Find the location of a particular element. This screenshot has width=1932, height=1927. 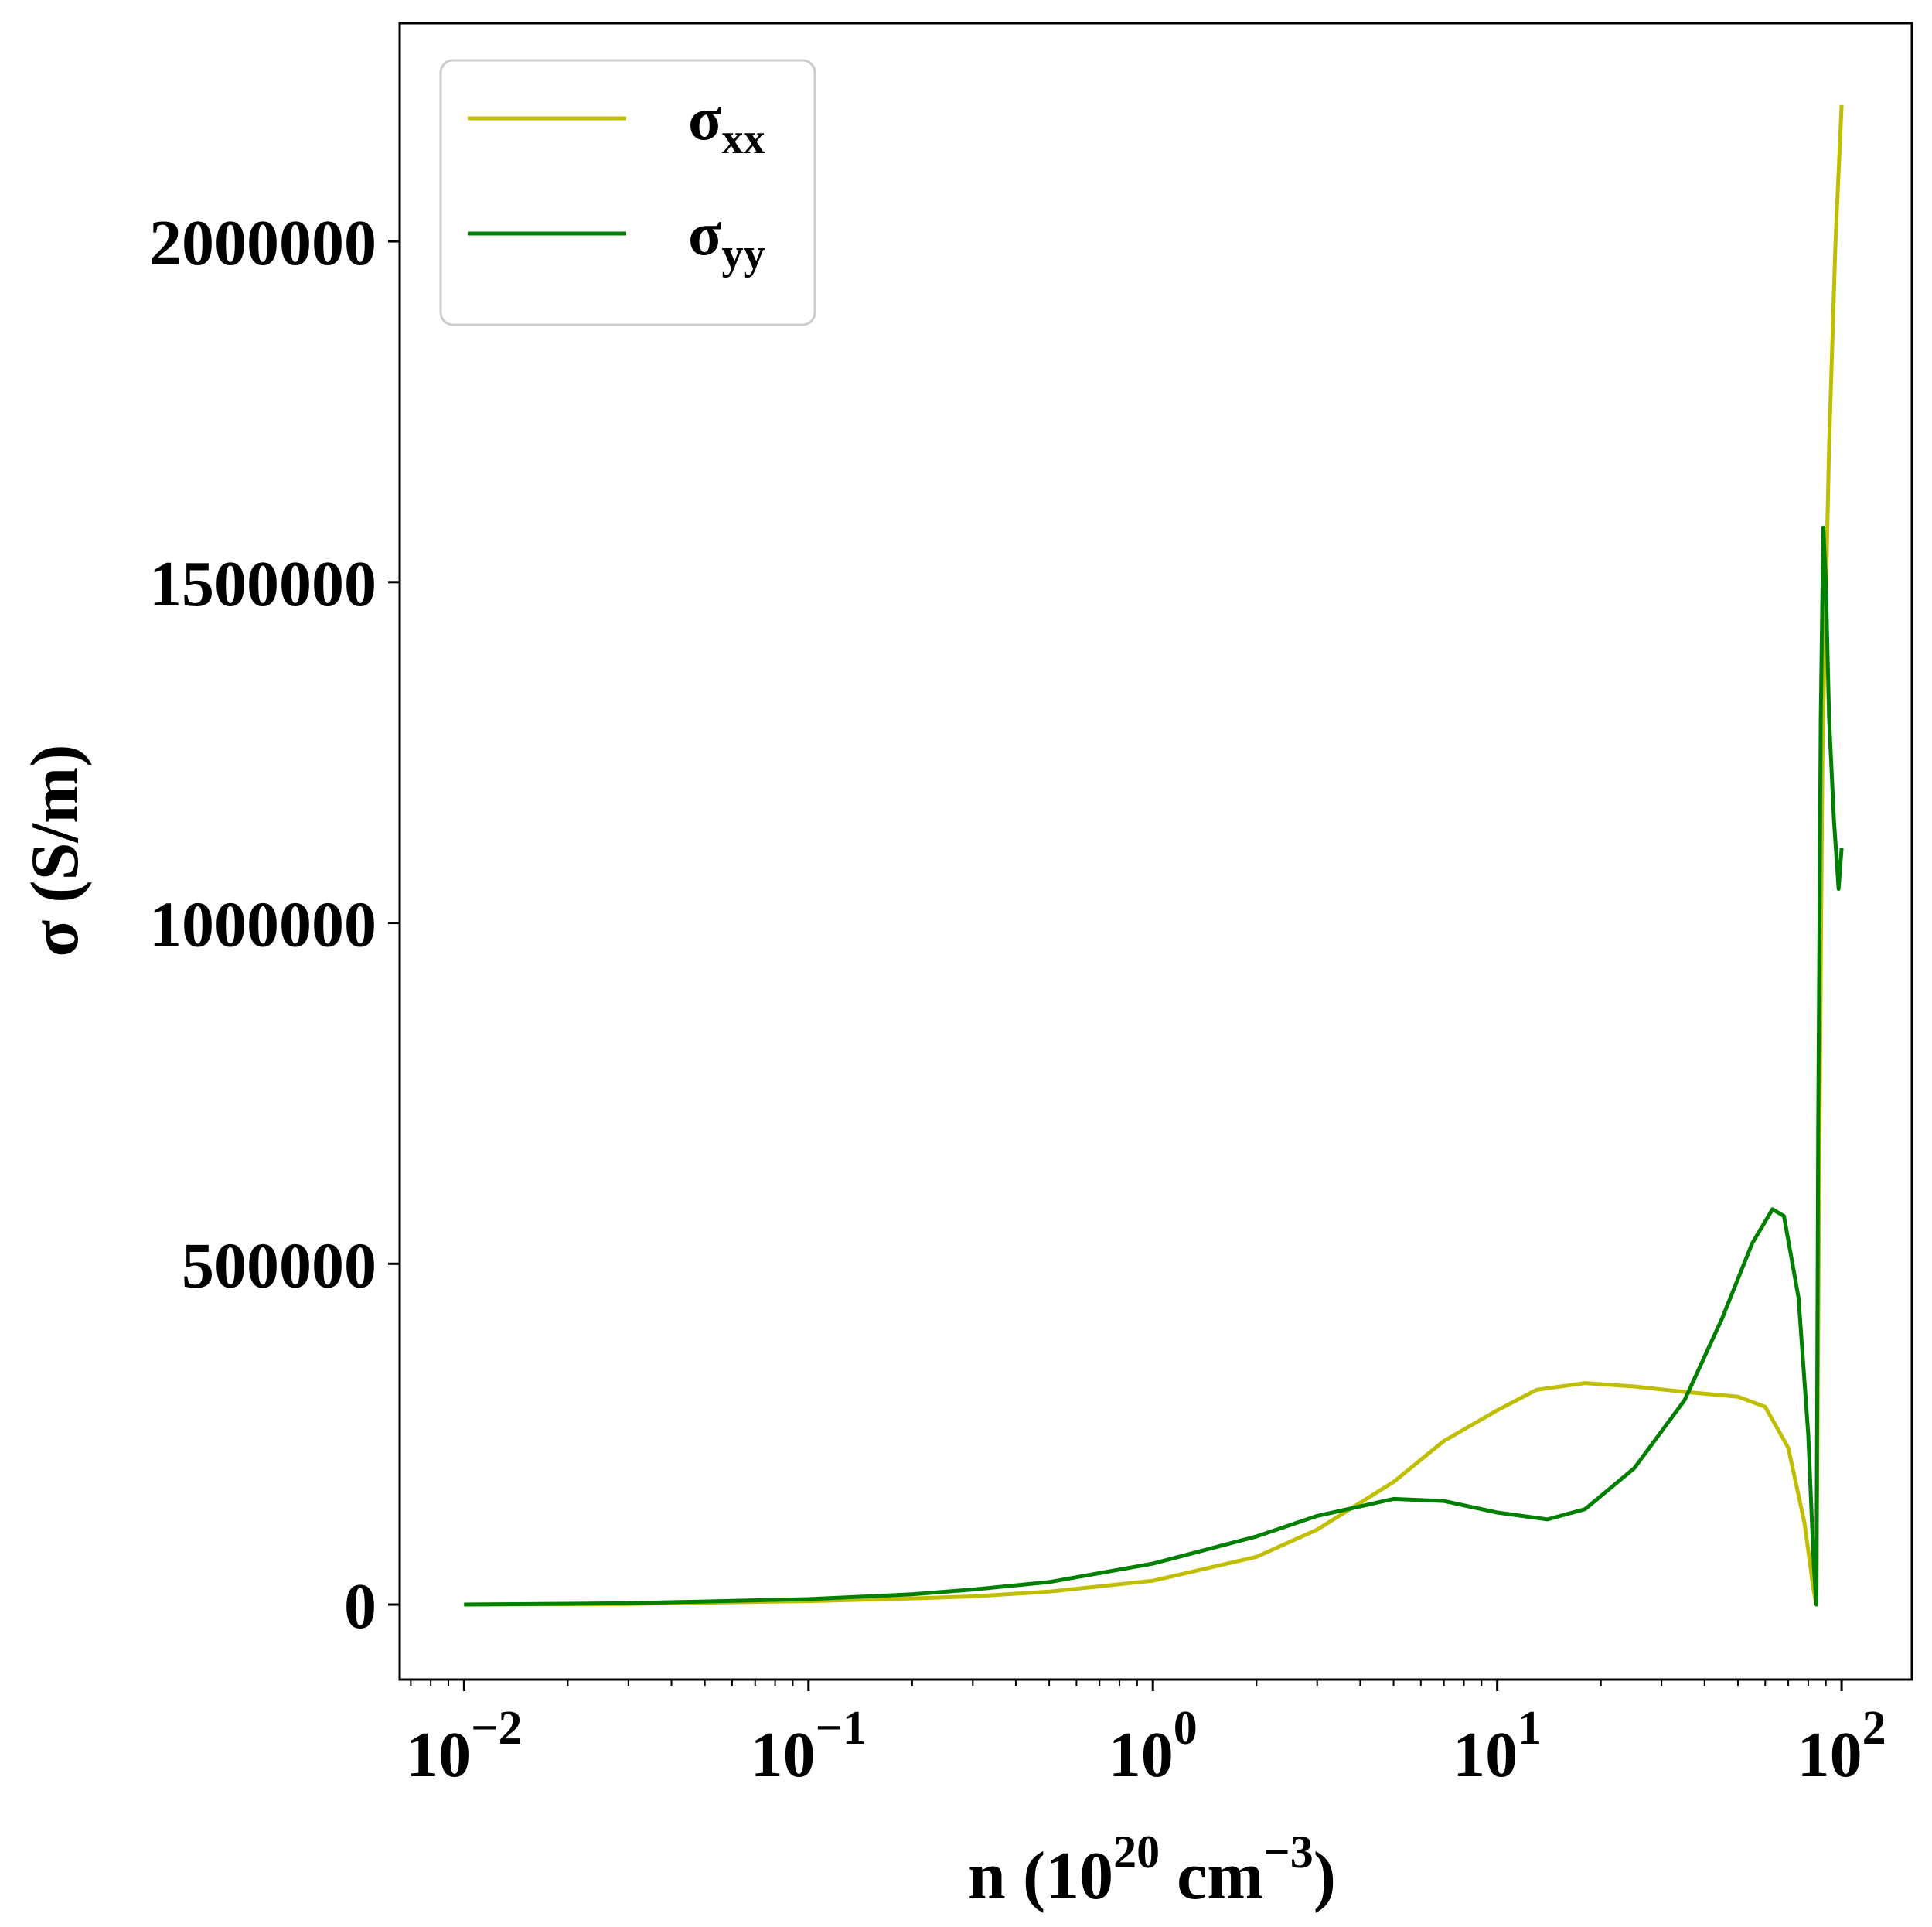

y-axis-ticks: 0 500000 1000000 1500000 2000000 is located at coordinates (274, 924).